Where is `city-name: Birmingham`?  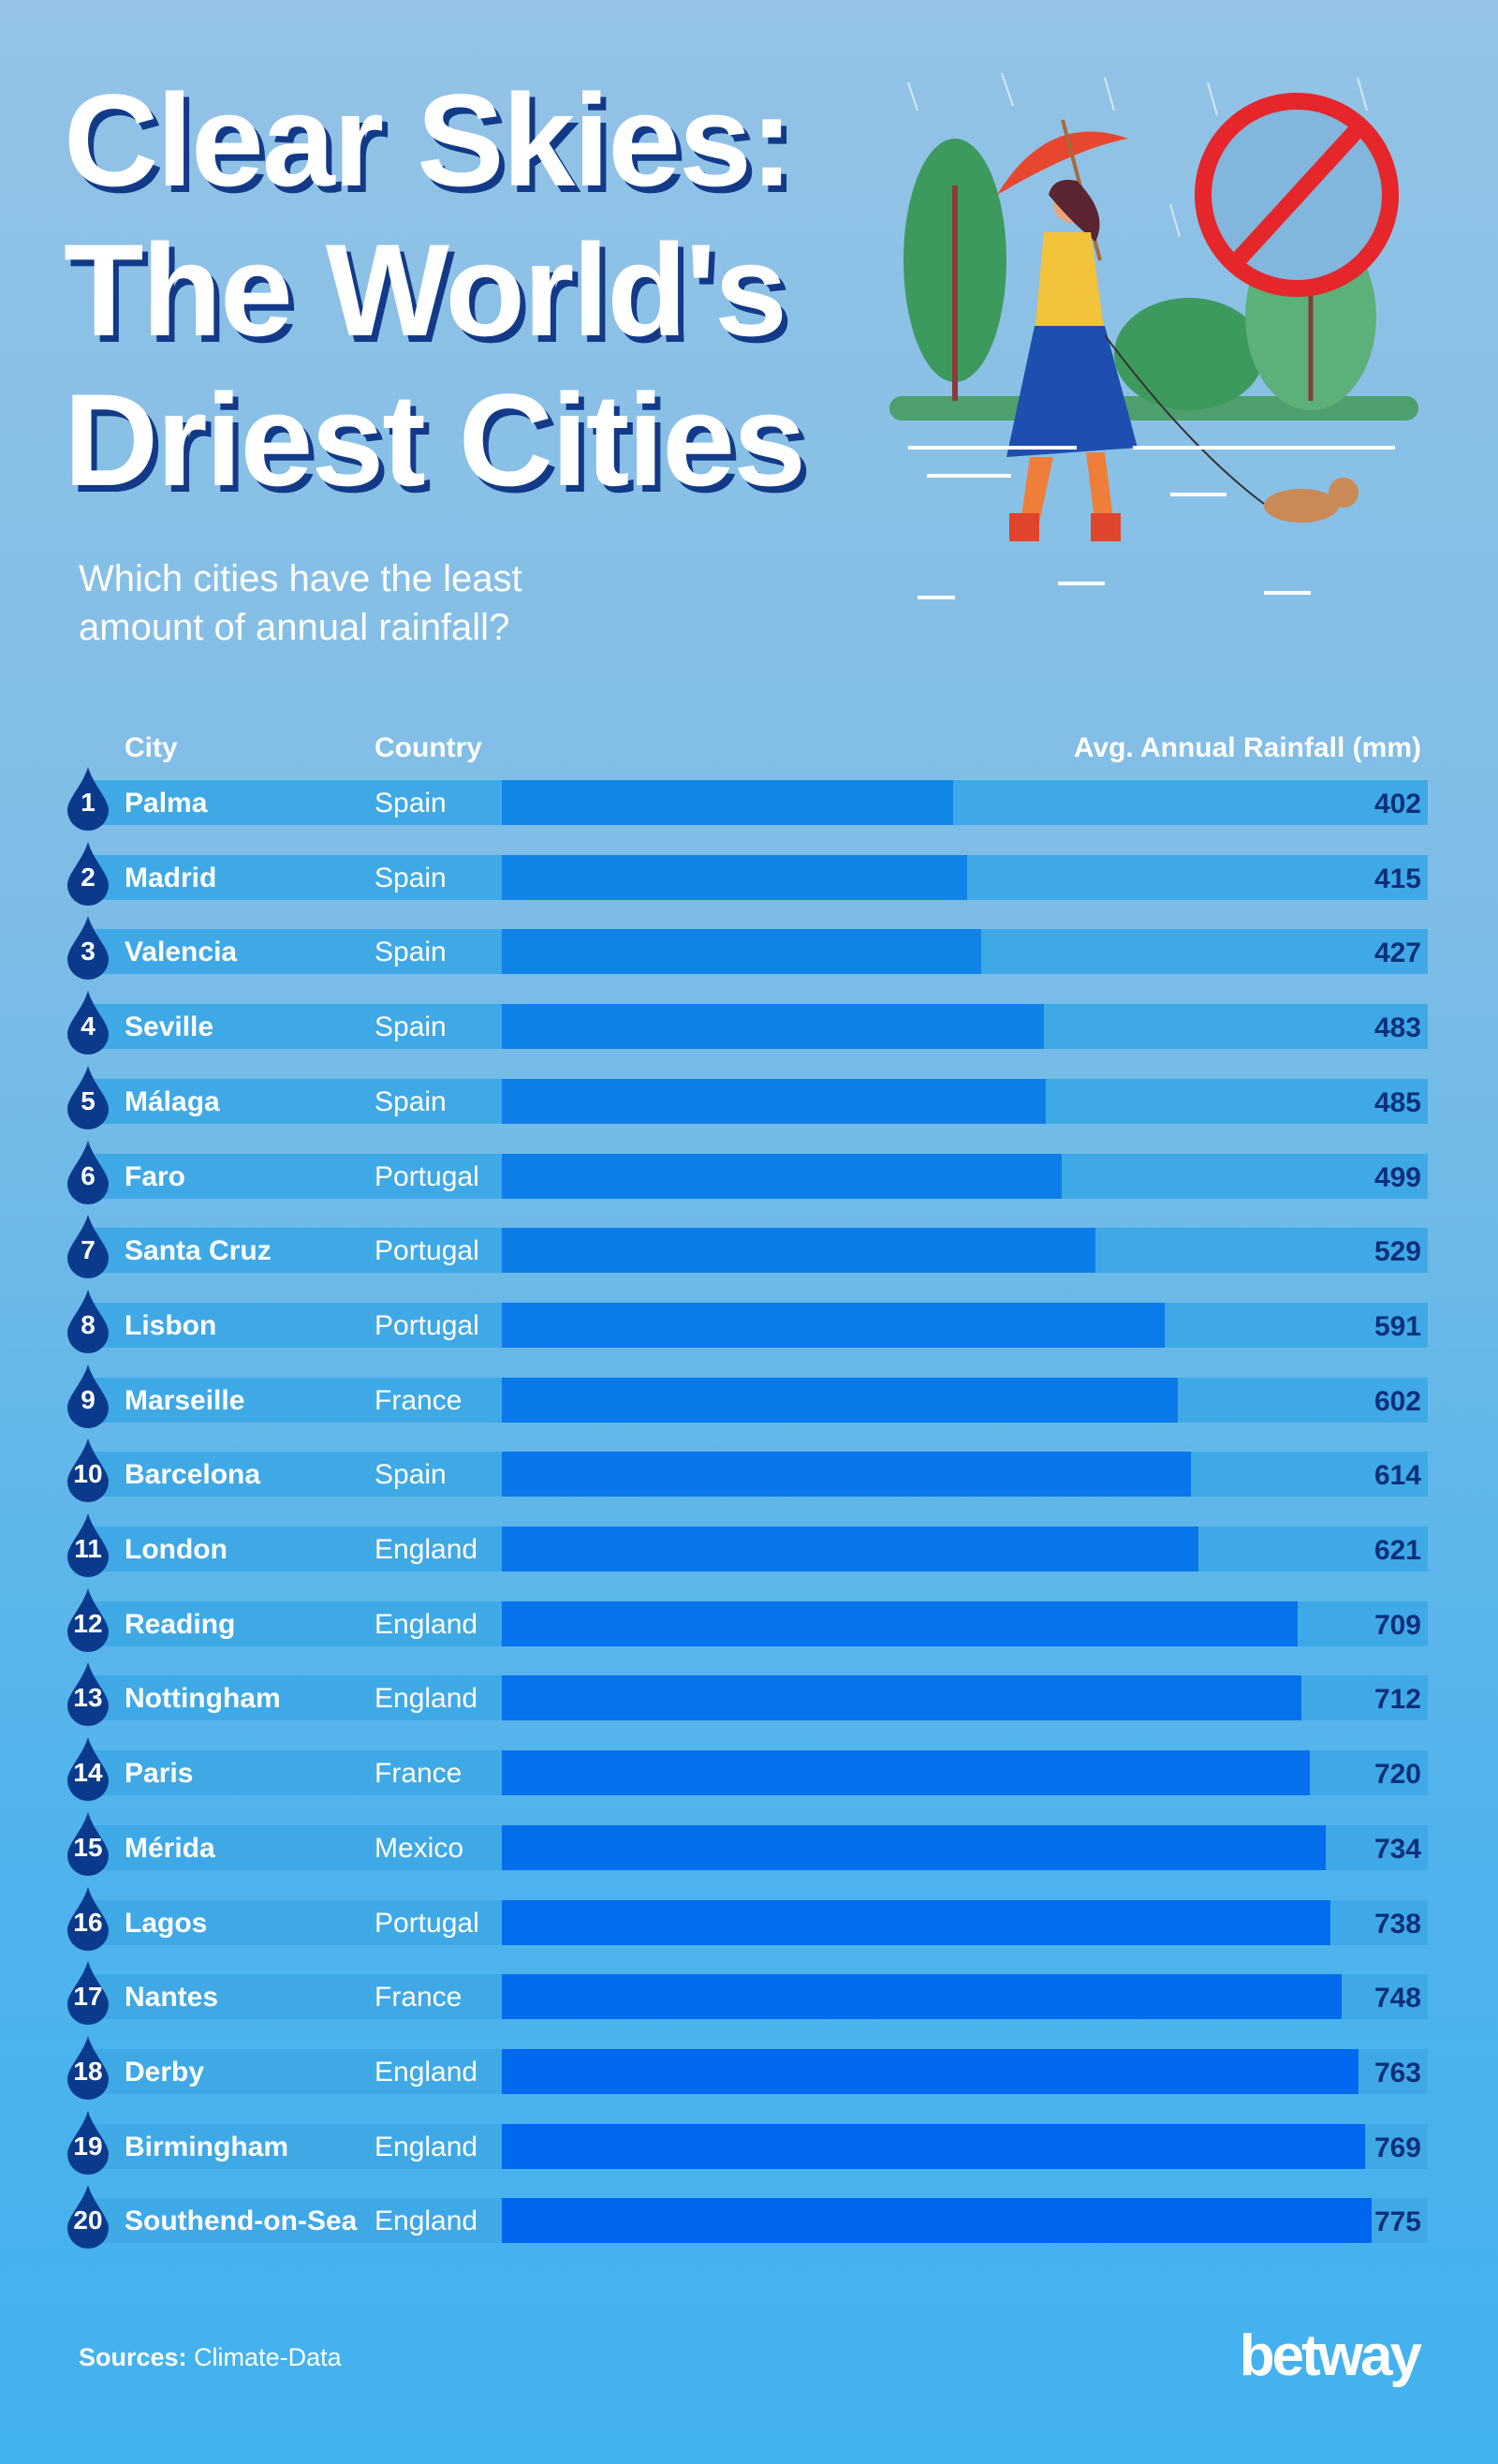
city-name: Birmingham is located at coordinates (207, 2146).